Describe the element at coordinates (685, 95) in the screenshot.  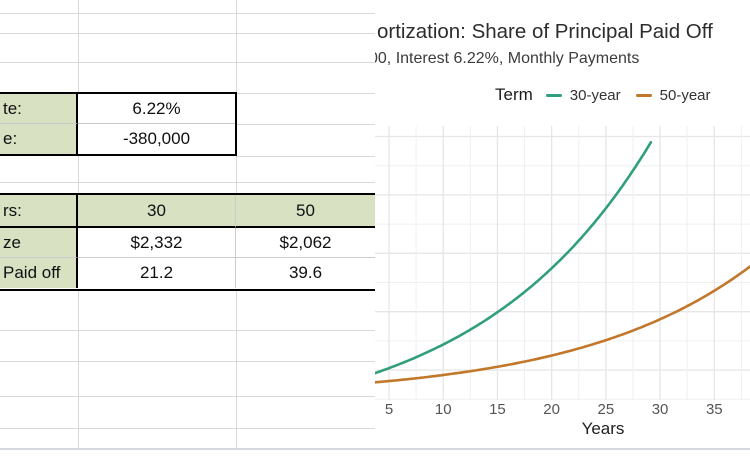
I see `legend-item-label: 50-year` at that location.